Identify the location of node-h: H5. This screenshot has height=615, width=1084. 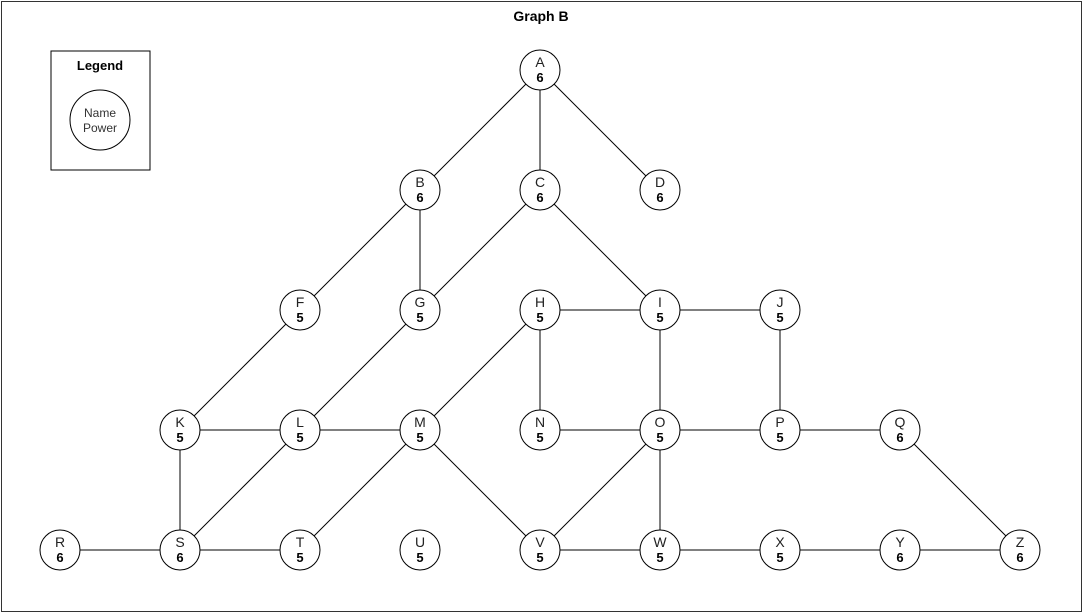
(540, 310).